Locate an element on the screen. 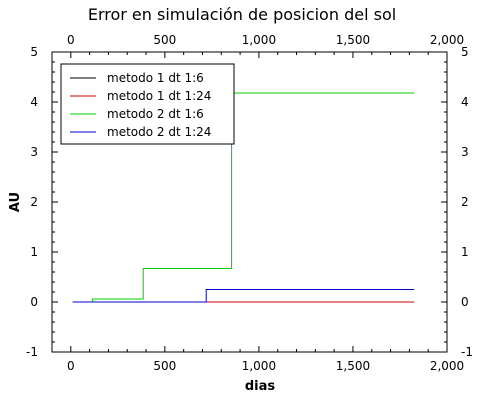 The image size is (482, 405). y-tick-label-right: 4 is located at coordinates (465, 102).